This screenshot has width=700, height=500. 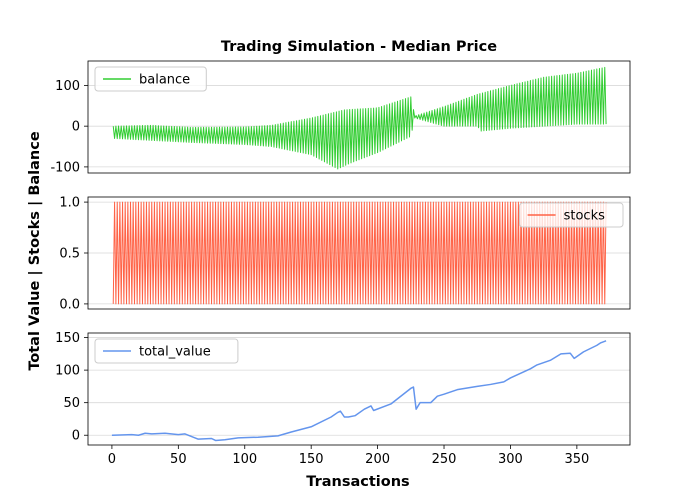 I want to click on legend-total_value: total_value, so click(x=166, y=351).